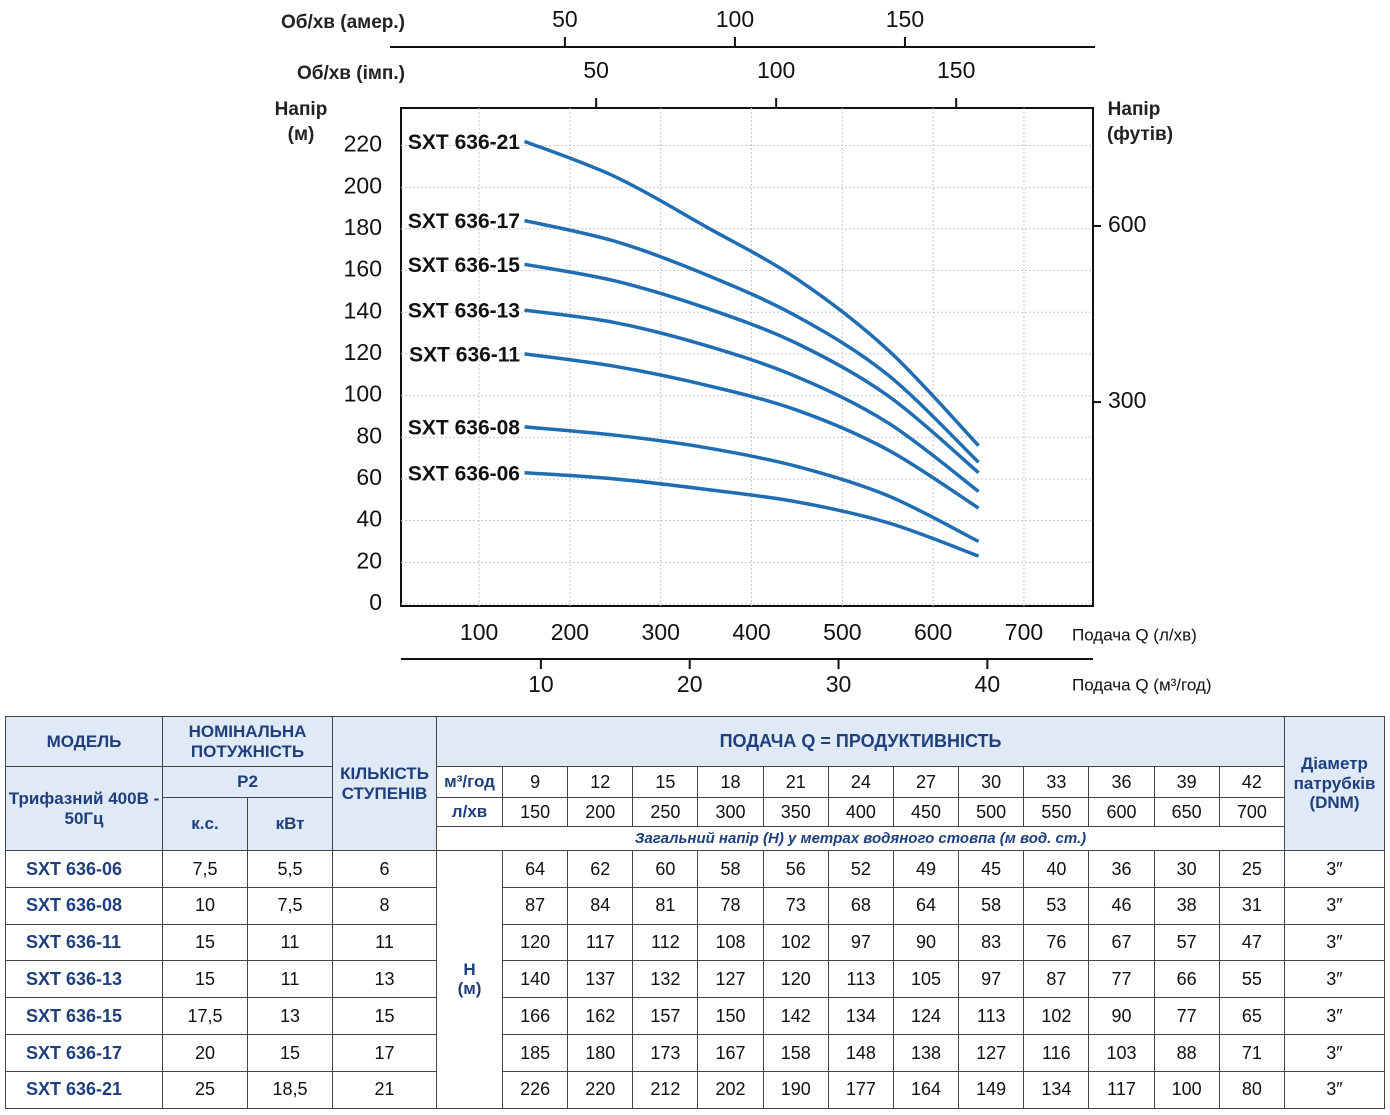  Describe the element at coordinates (84, 905) in the screenshot. I see `model: SXT 636-08` at that location.